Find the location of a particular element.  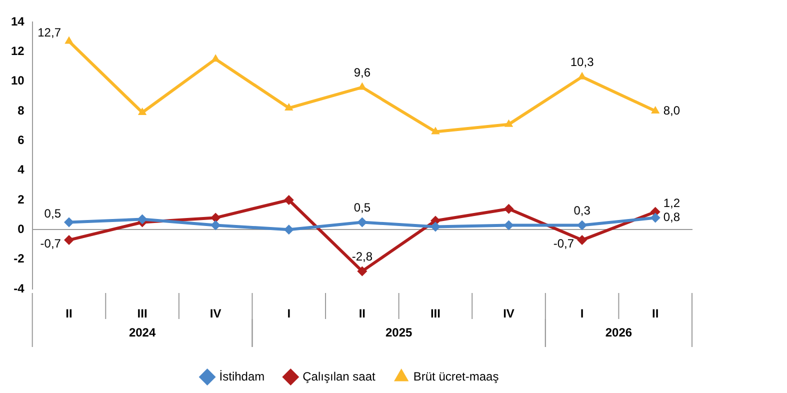

text: 2024 is located at coordinates (142, 332).